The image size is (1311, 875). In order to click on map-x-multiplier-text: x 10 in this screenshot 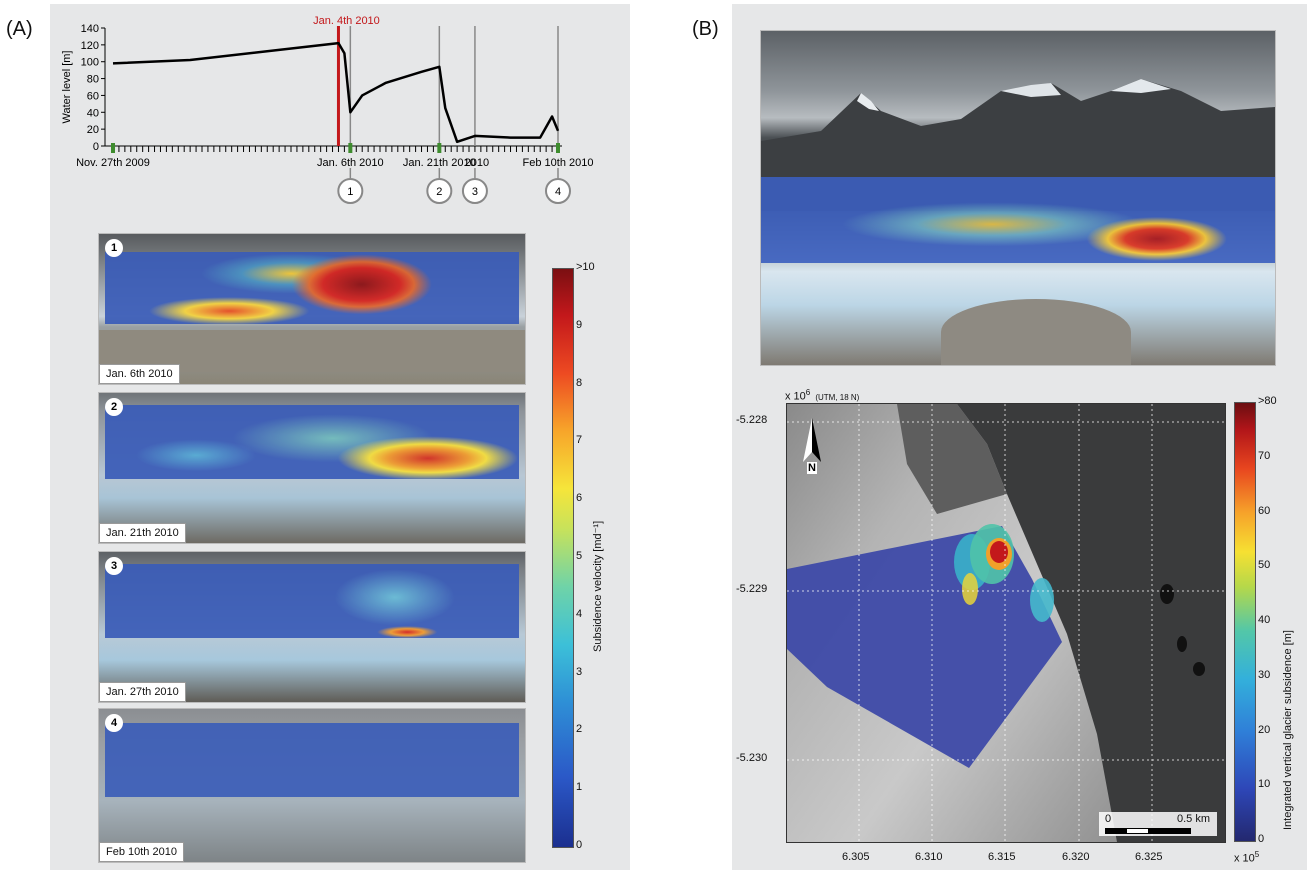, I will do `click(1244, 858)`.